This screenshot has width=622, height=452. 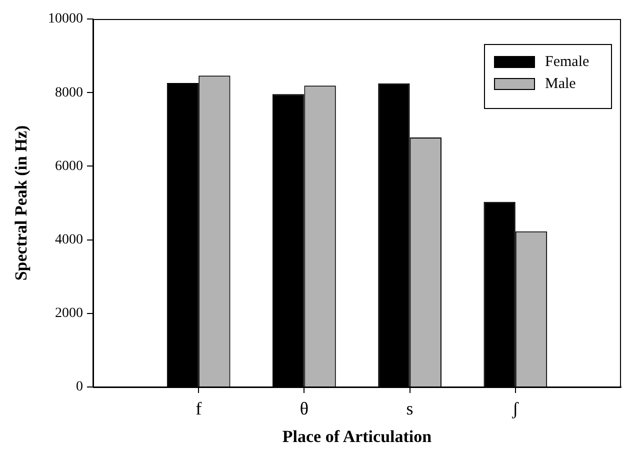 What do you see at coordinates (304, 408) in the screenshot?
I see `x-tick-label: θ` at bounding box center [304, 408].